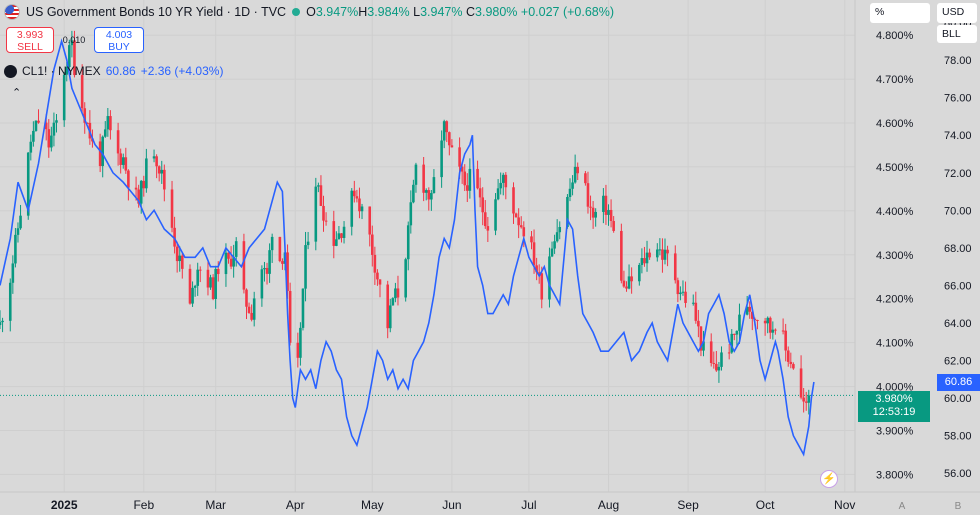  Describe the element at coordinates (958, 286) in the screenshot. I see `oil-axis-tick: 66.00` at that location.